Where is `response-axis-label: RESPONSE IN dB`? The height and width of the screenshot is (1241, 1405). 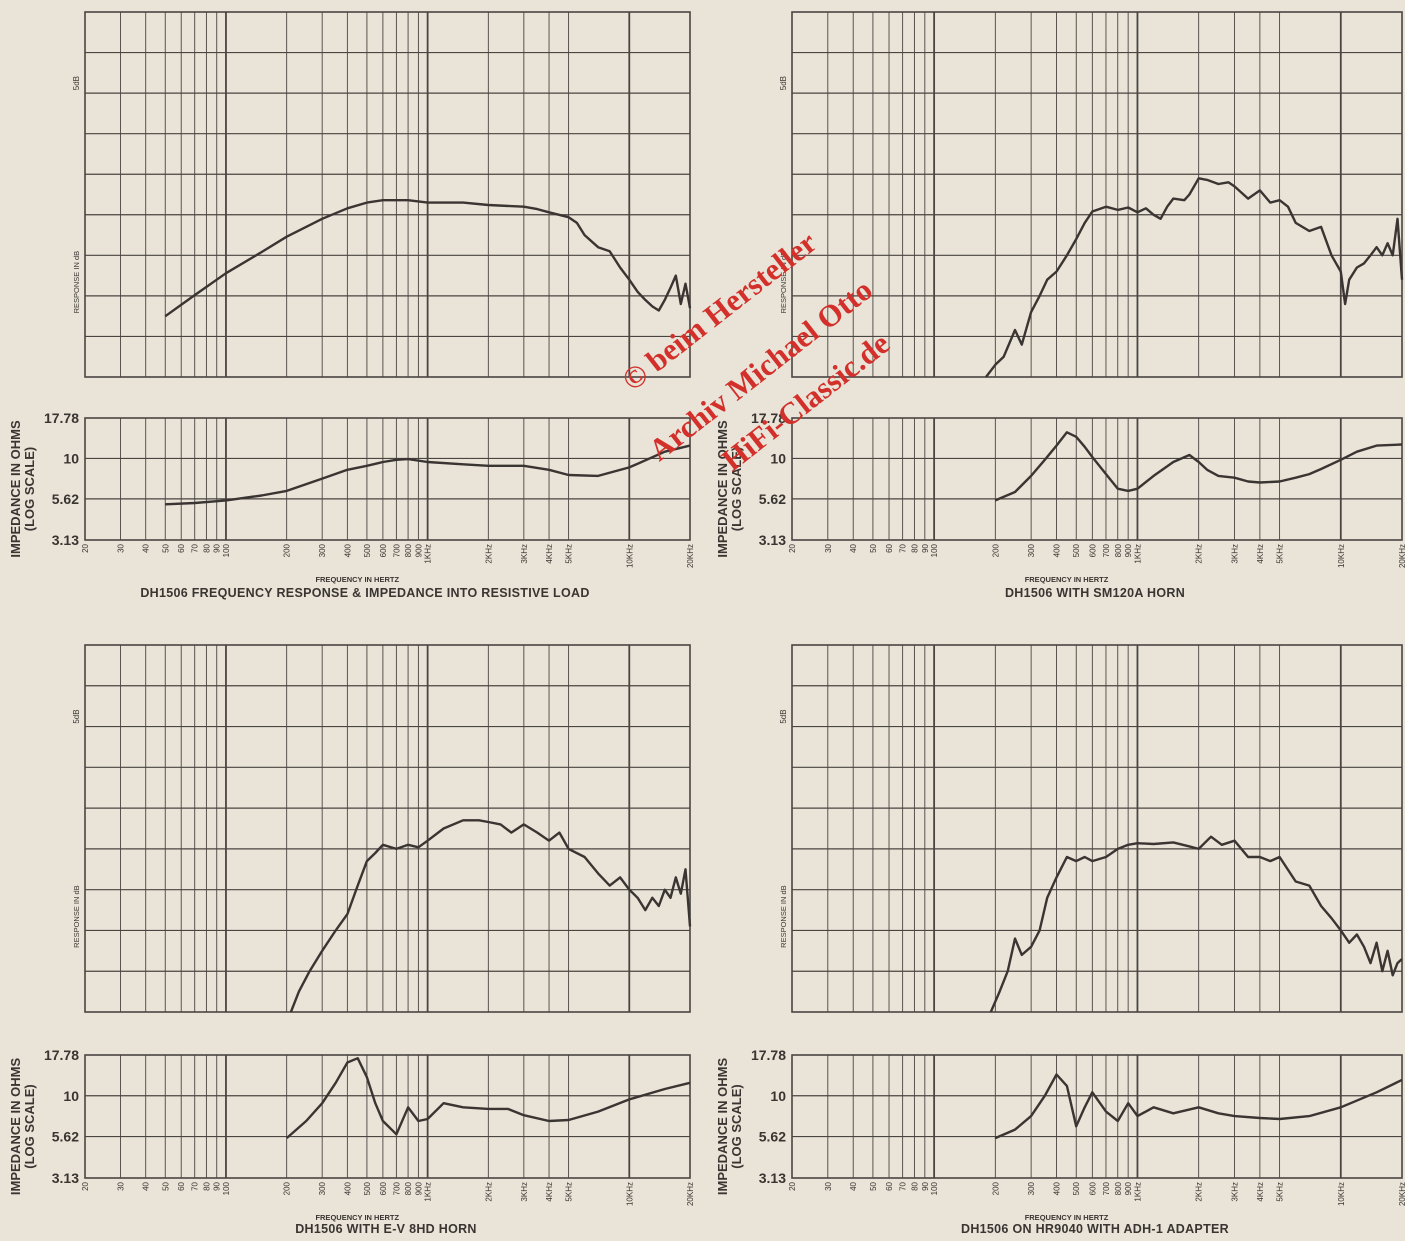 response-axis-label: RESPONSE IN dB is located at coordinates (76, 282).